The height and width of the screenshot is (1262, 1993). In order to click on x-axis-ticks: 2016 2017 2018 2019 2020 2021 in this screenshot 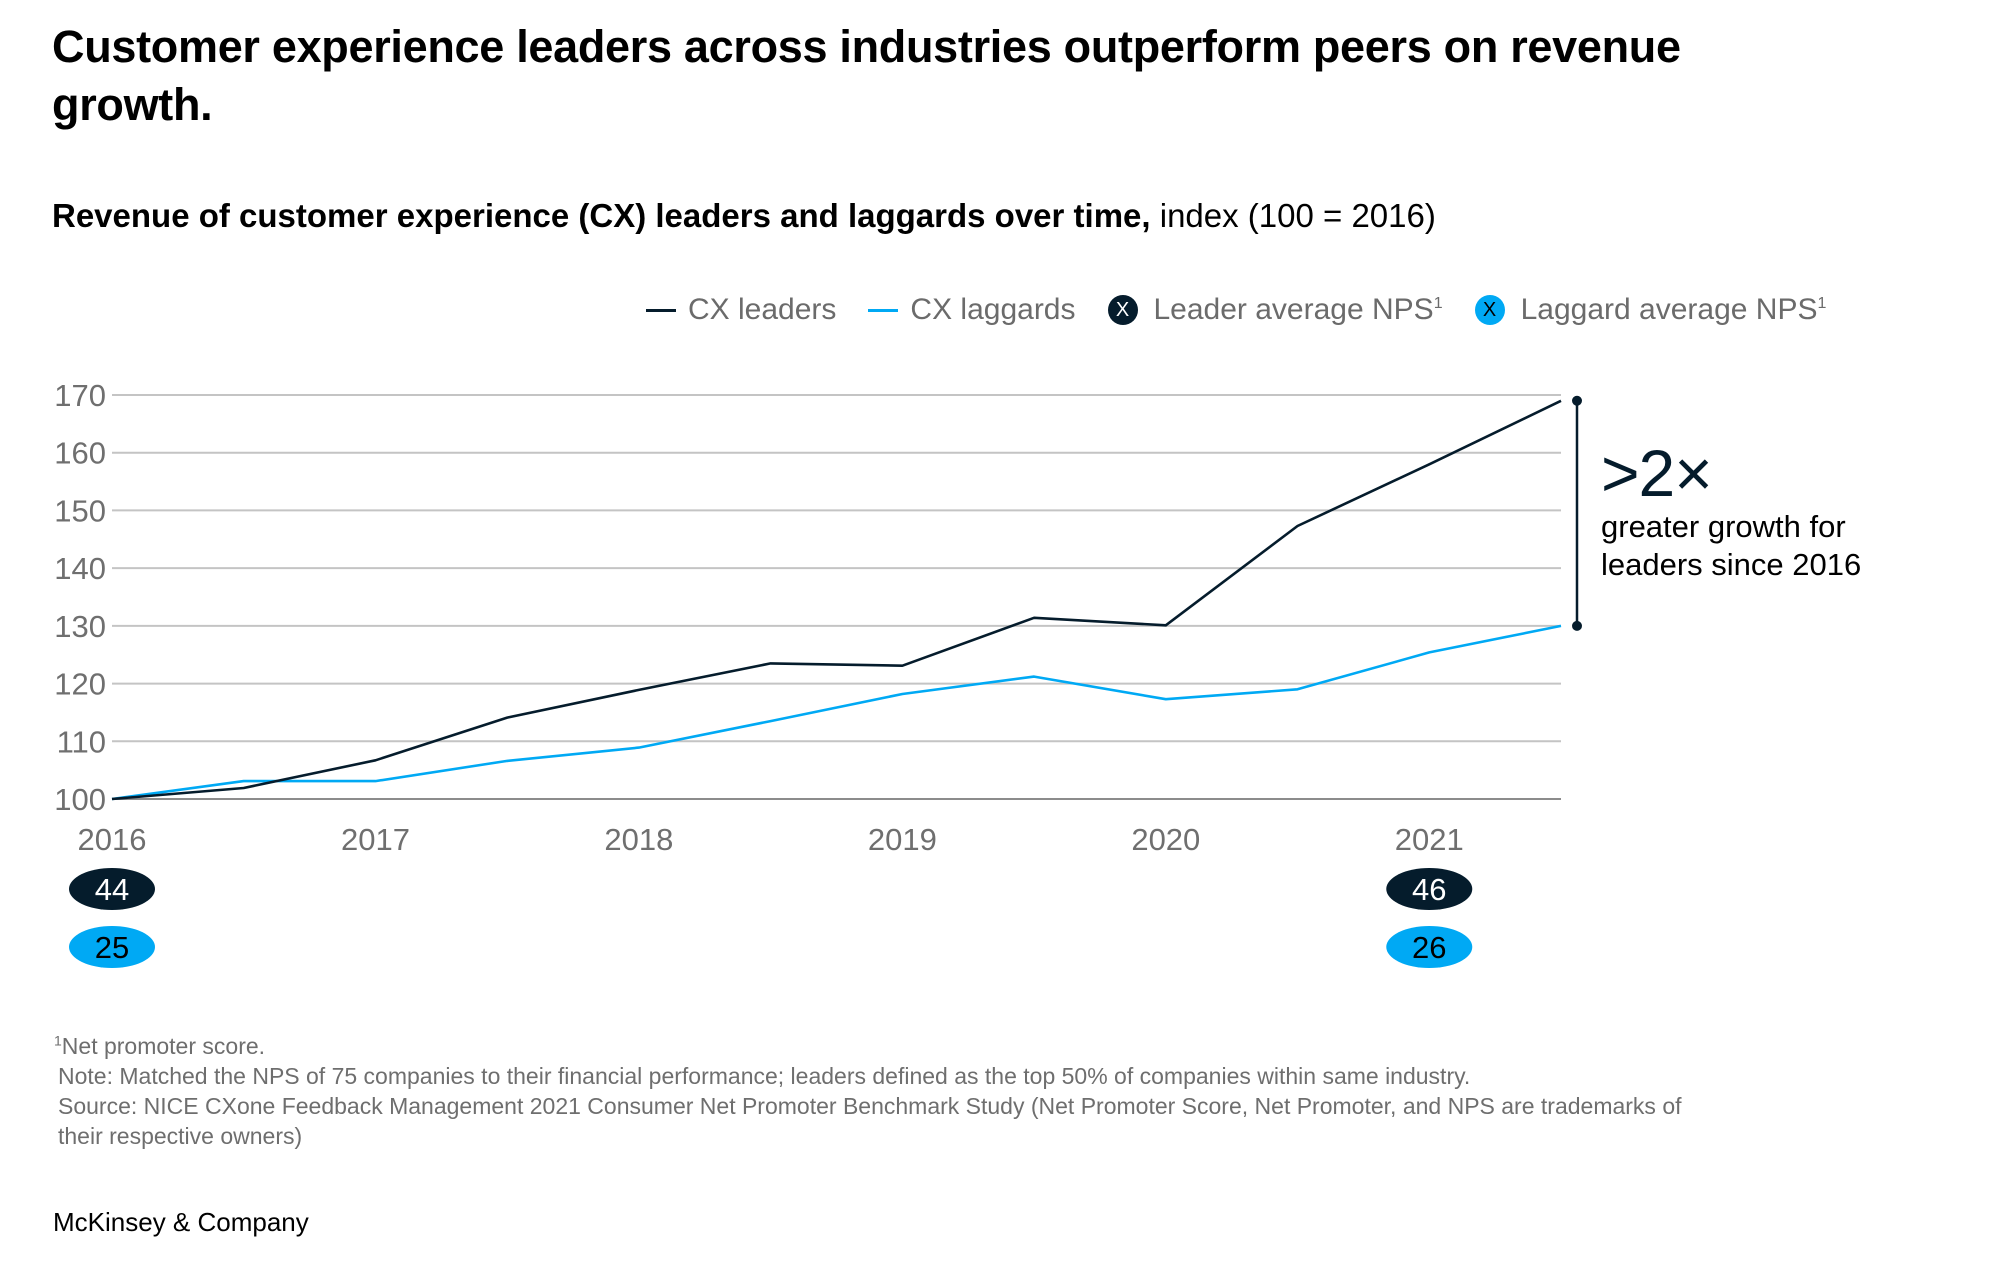, I will do `click(771, 839)`.